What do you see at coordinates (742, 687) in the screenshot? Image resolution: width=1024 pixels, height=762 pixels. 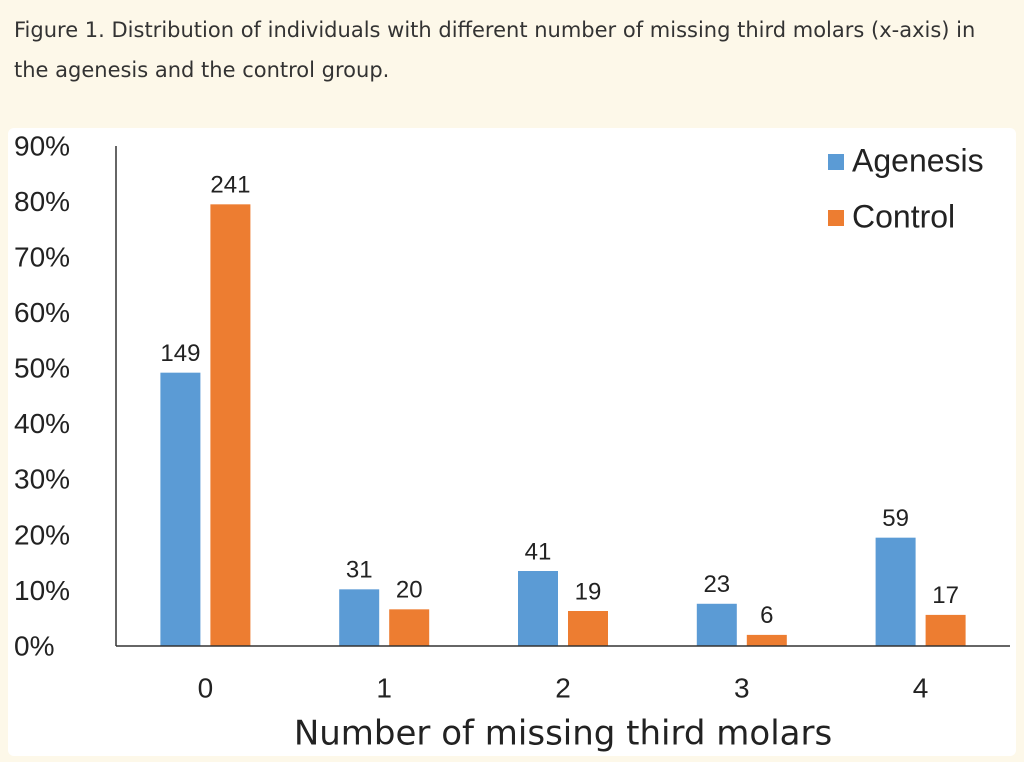 I see `x-tick-label: 3` at bounding box center [742, 687].